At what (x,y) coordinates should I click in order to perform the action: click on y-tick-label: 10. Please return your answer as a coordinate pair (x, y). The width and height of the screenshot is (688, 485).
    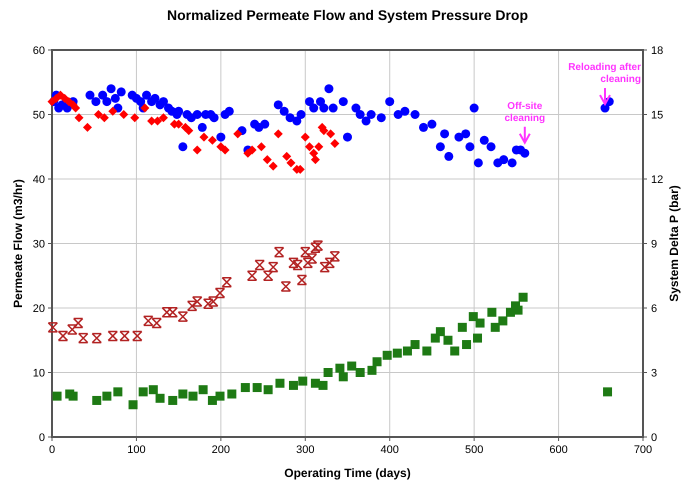
    Looking at the image, I should click on (38, 374).